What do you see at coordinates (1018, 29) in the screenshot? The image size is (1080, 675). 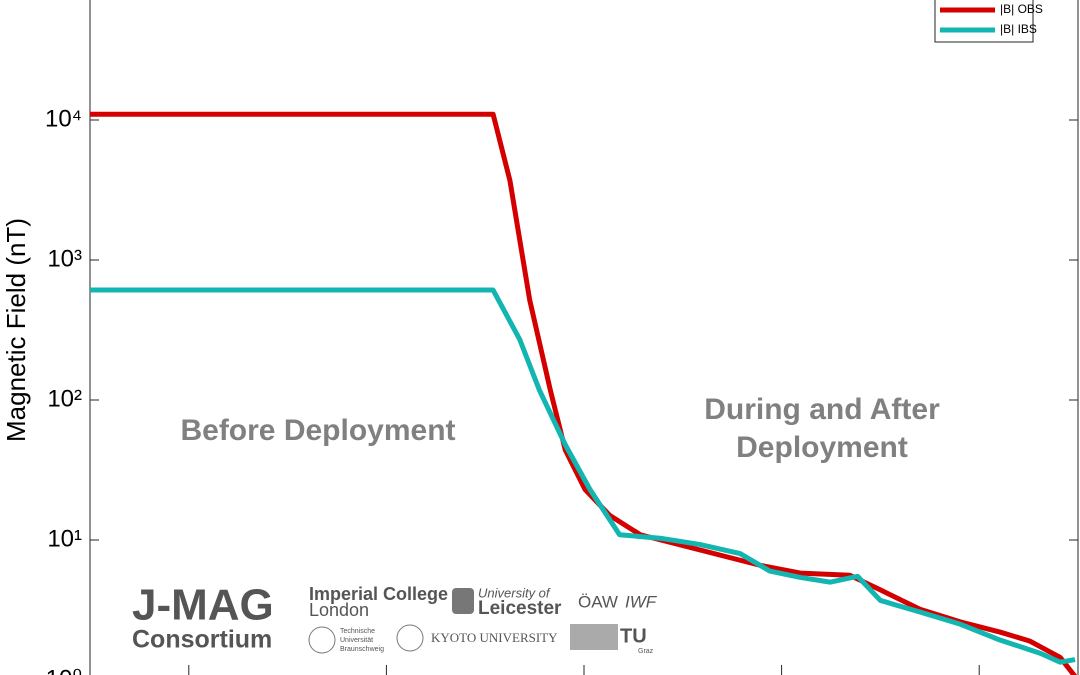 I see `legend-label: |B| IBS` at bounding box center [1018, 29].